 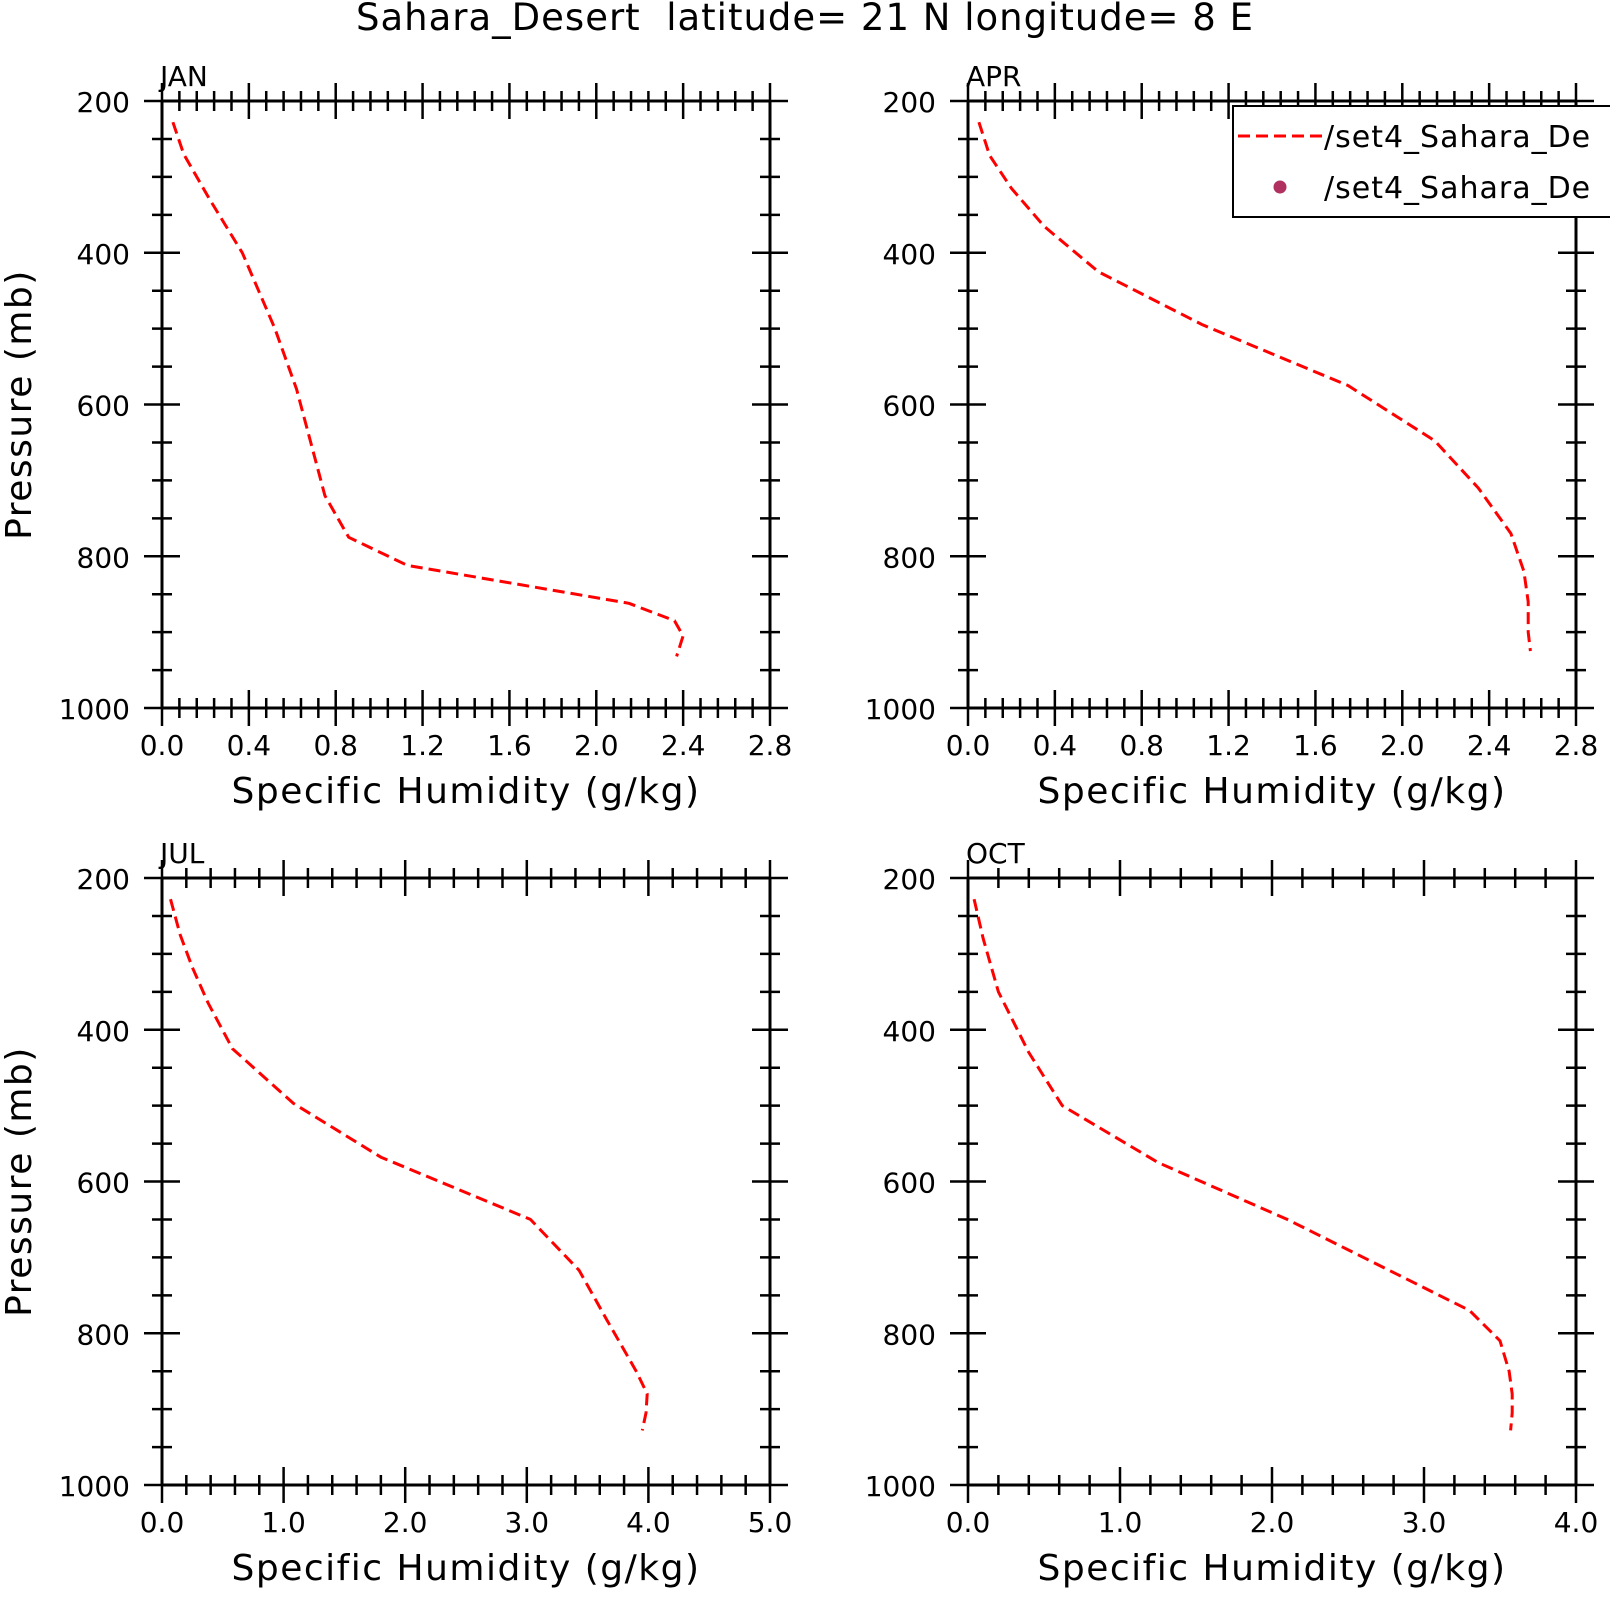 I want to click on panel-title: JAN, so click(x=183, y=76).